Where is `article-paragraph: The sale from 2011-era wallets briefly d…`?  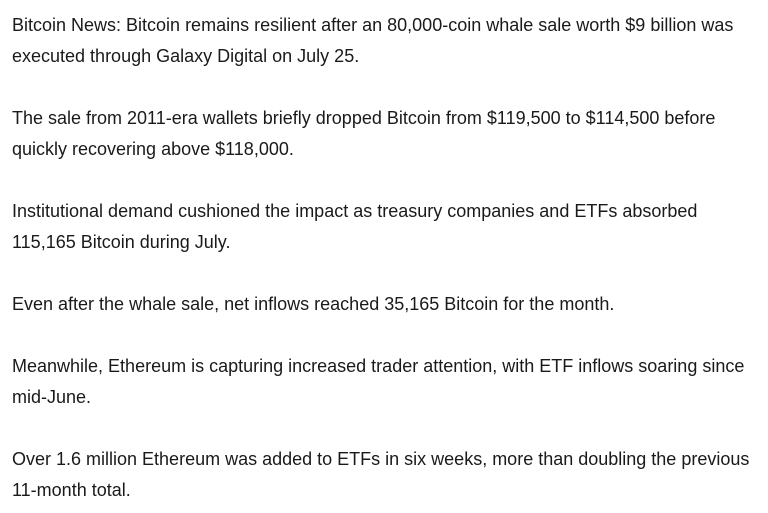 article-paragraph: The sale from 2011-era wallets briefly d… is located at coordinates (364, 133).